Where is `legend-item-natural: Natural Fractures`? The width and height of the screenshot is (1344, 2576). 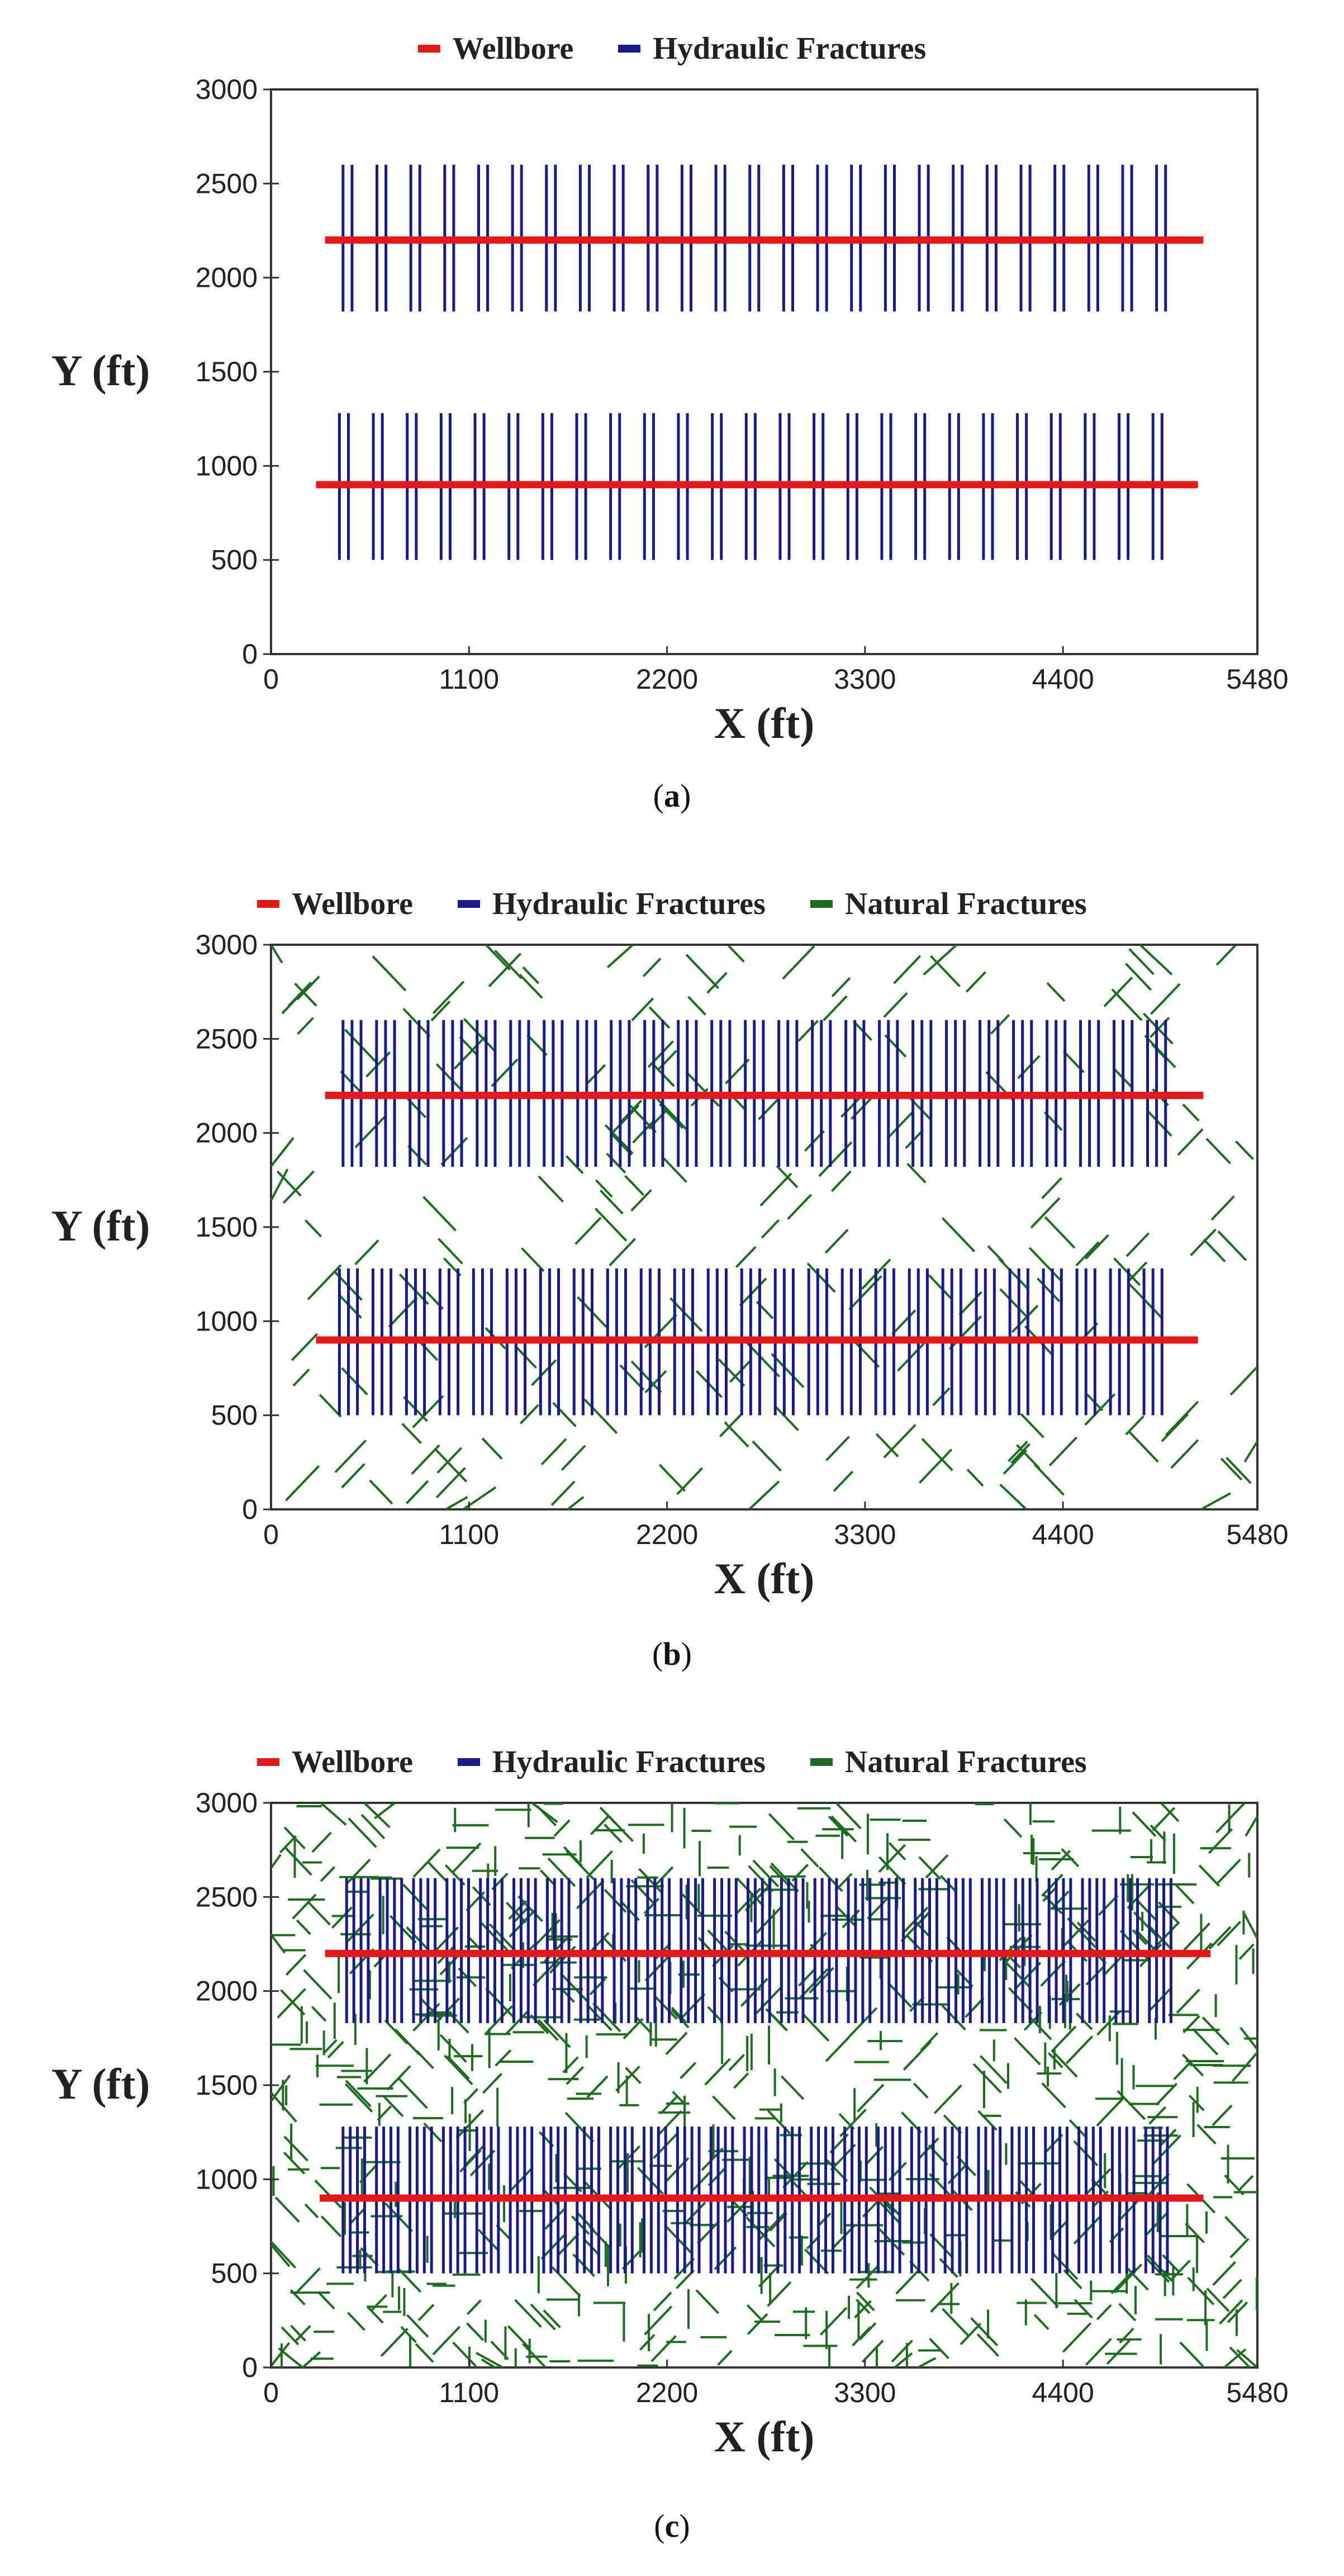
legend-item-natural: Natural Fractures is located at coordinates (948, 1762).